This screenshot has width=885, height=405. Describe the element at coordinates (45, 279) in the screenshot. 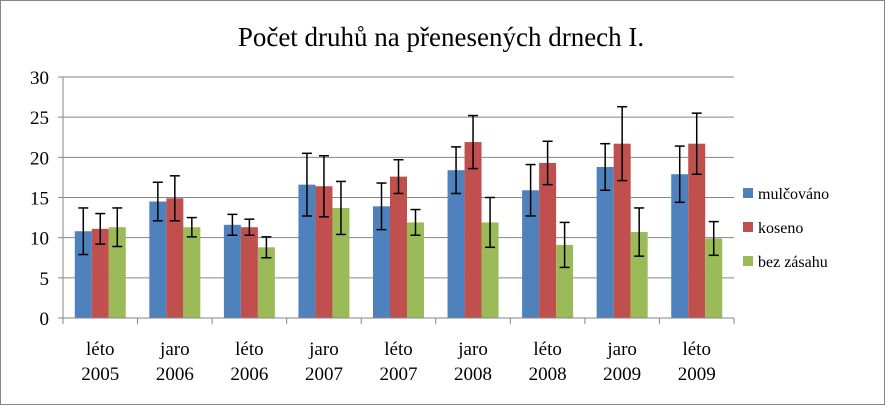

I see `y-tick-label: 5` at that location.